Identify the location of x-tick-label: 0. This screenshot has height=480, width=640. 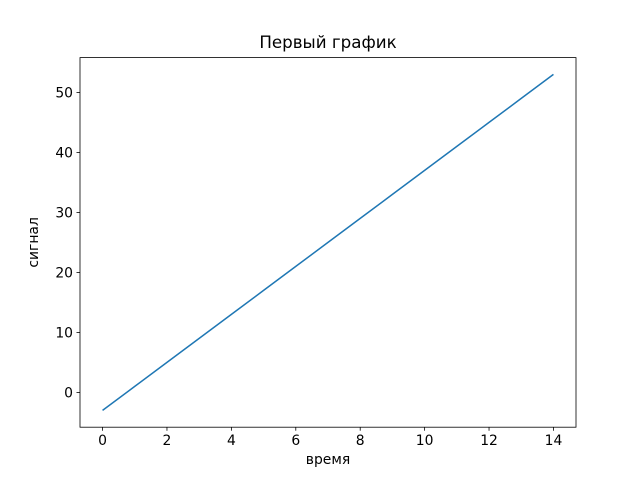
(102, 441).